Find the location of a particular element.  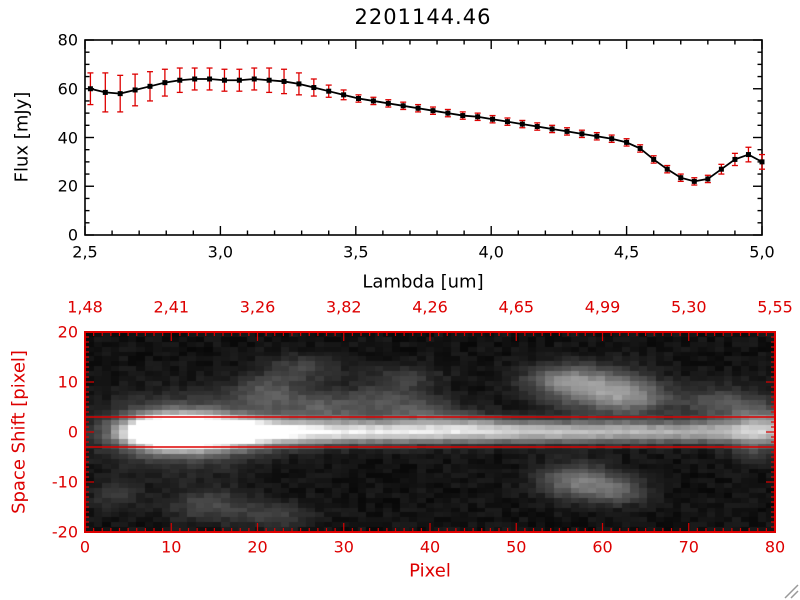

lambda-tick-label: 4,0 is located at coordinates (491, 252).